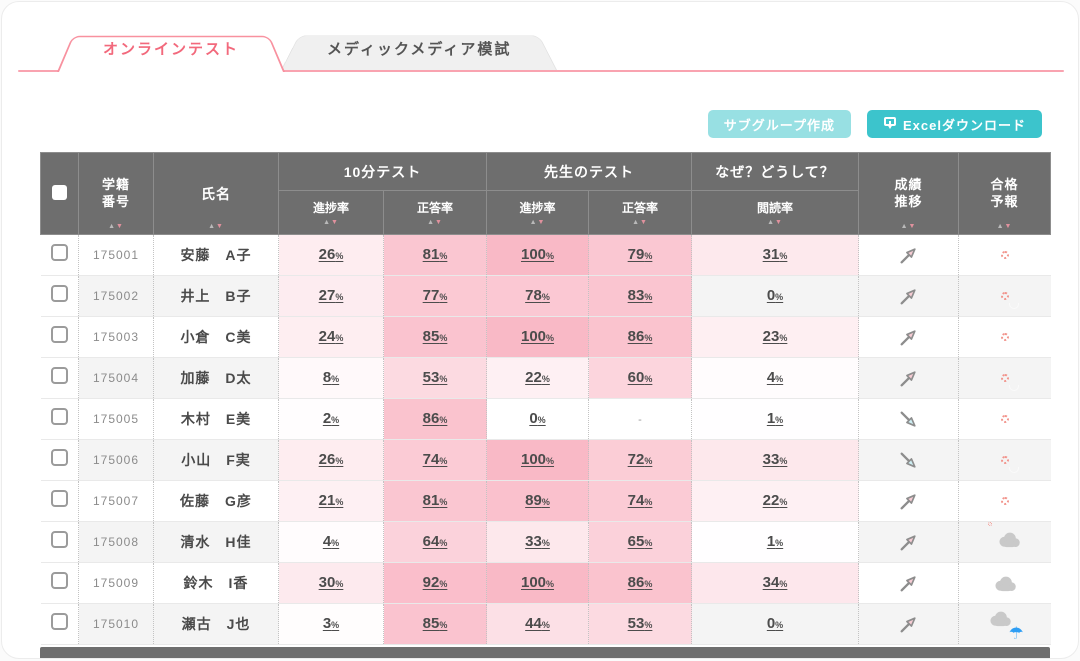 The image size is (1080, 661). Describe the element at coordinates (537, 623) in the screenshot. I see `percent-link: 44%` at that location.